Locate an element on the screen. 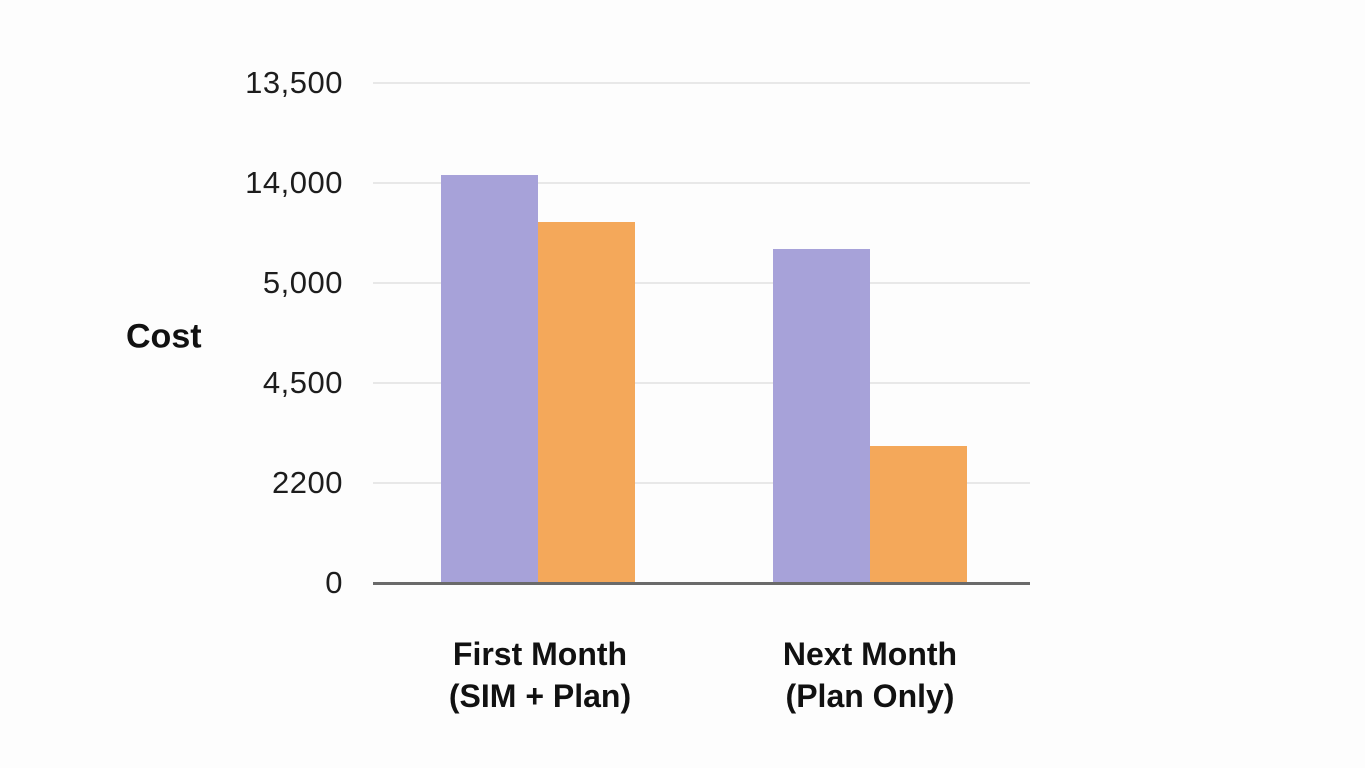 The width and height of the screenshot is (1365, 768). y-tick-label: 5,000 is located at coordinates (302, 282).